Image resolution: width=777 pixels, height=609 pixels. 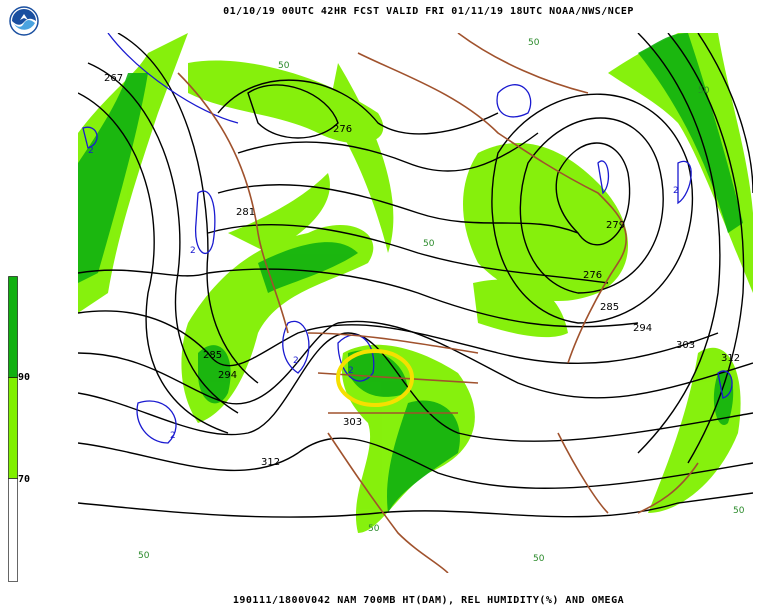 I want to click on contour-label: 267, so click(x=113, y=78).